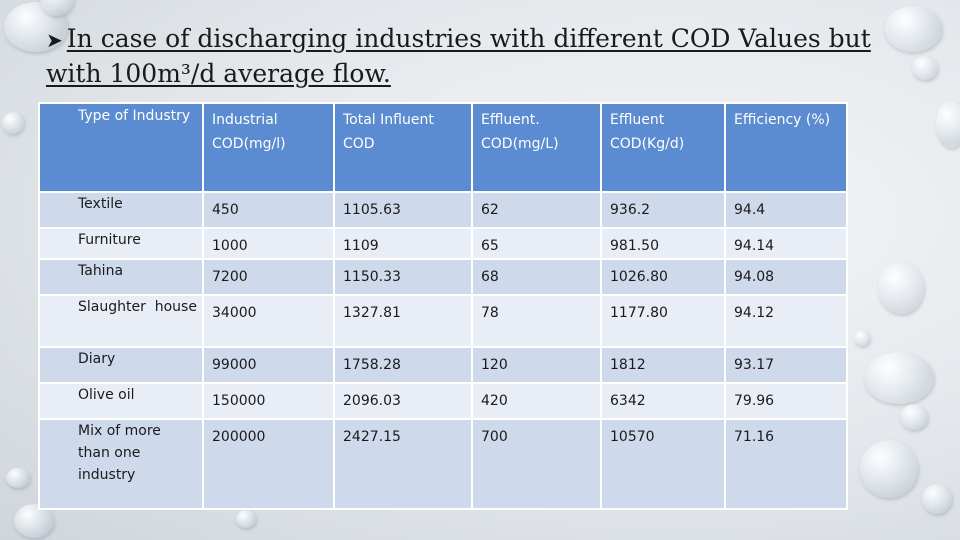 This screenshot has height=540, width=960. I want to click on table-cell: 450, so click(268, 210).